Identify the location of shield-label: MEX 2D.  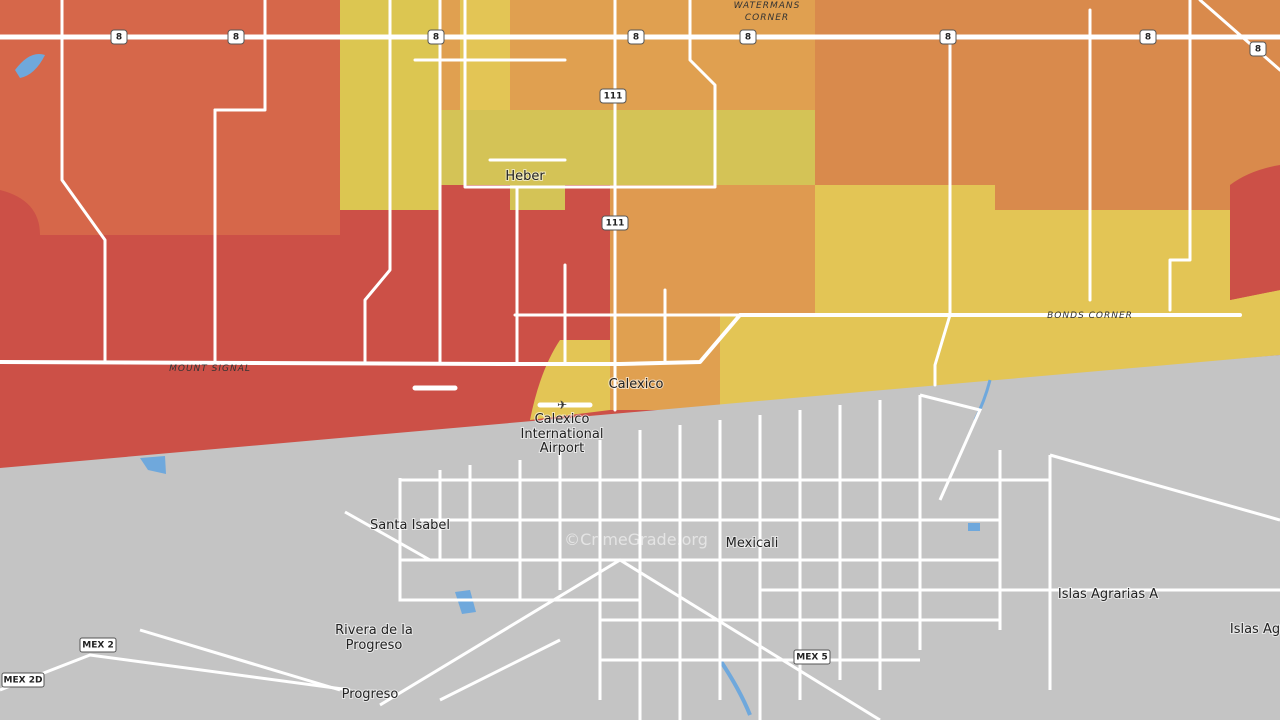
(23, 681).